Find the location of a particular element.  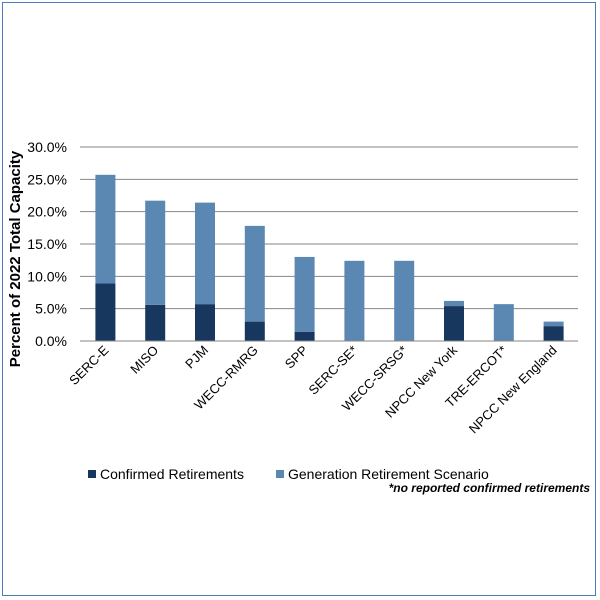

legend-label-scenario: Generation Retirement Scenario is located at coordinates (388, 474).